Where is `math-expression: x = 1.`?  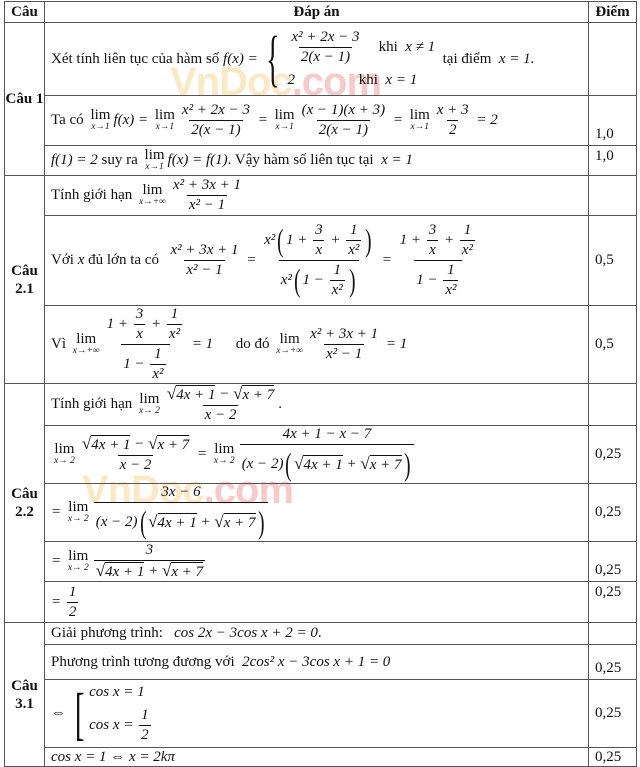
math-expression: x = 1. is located at coordinates (516, 58).